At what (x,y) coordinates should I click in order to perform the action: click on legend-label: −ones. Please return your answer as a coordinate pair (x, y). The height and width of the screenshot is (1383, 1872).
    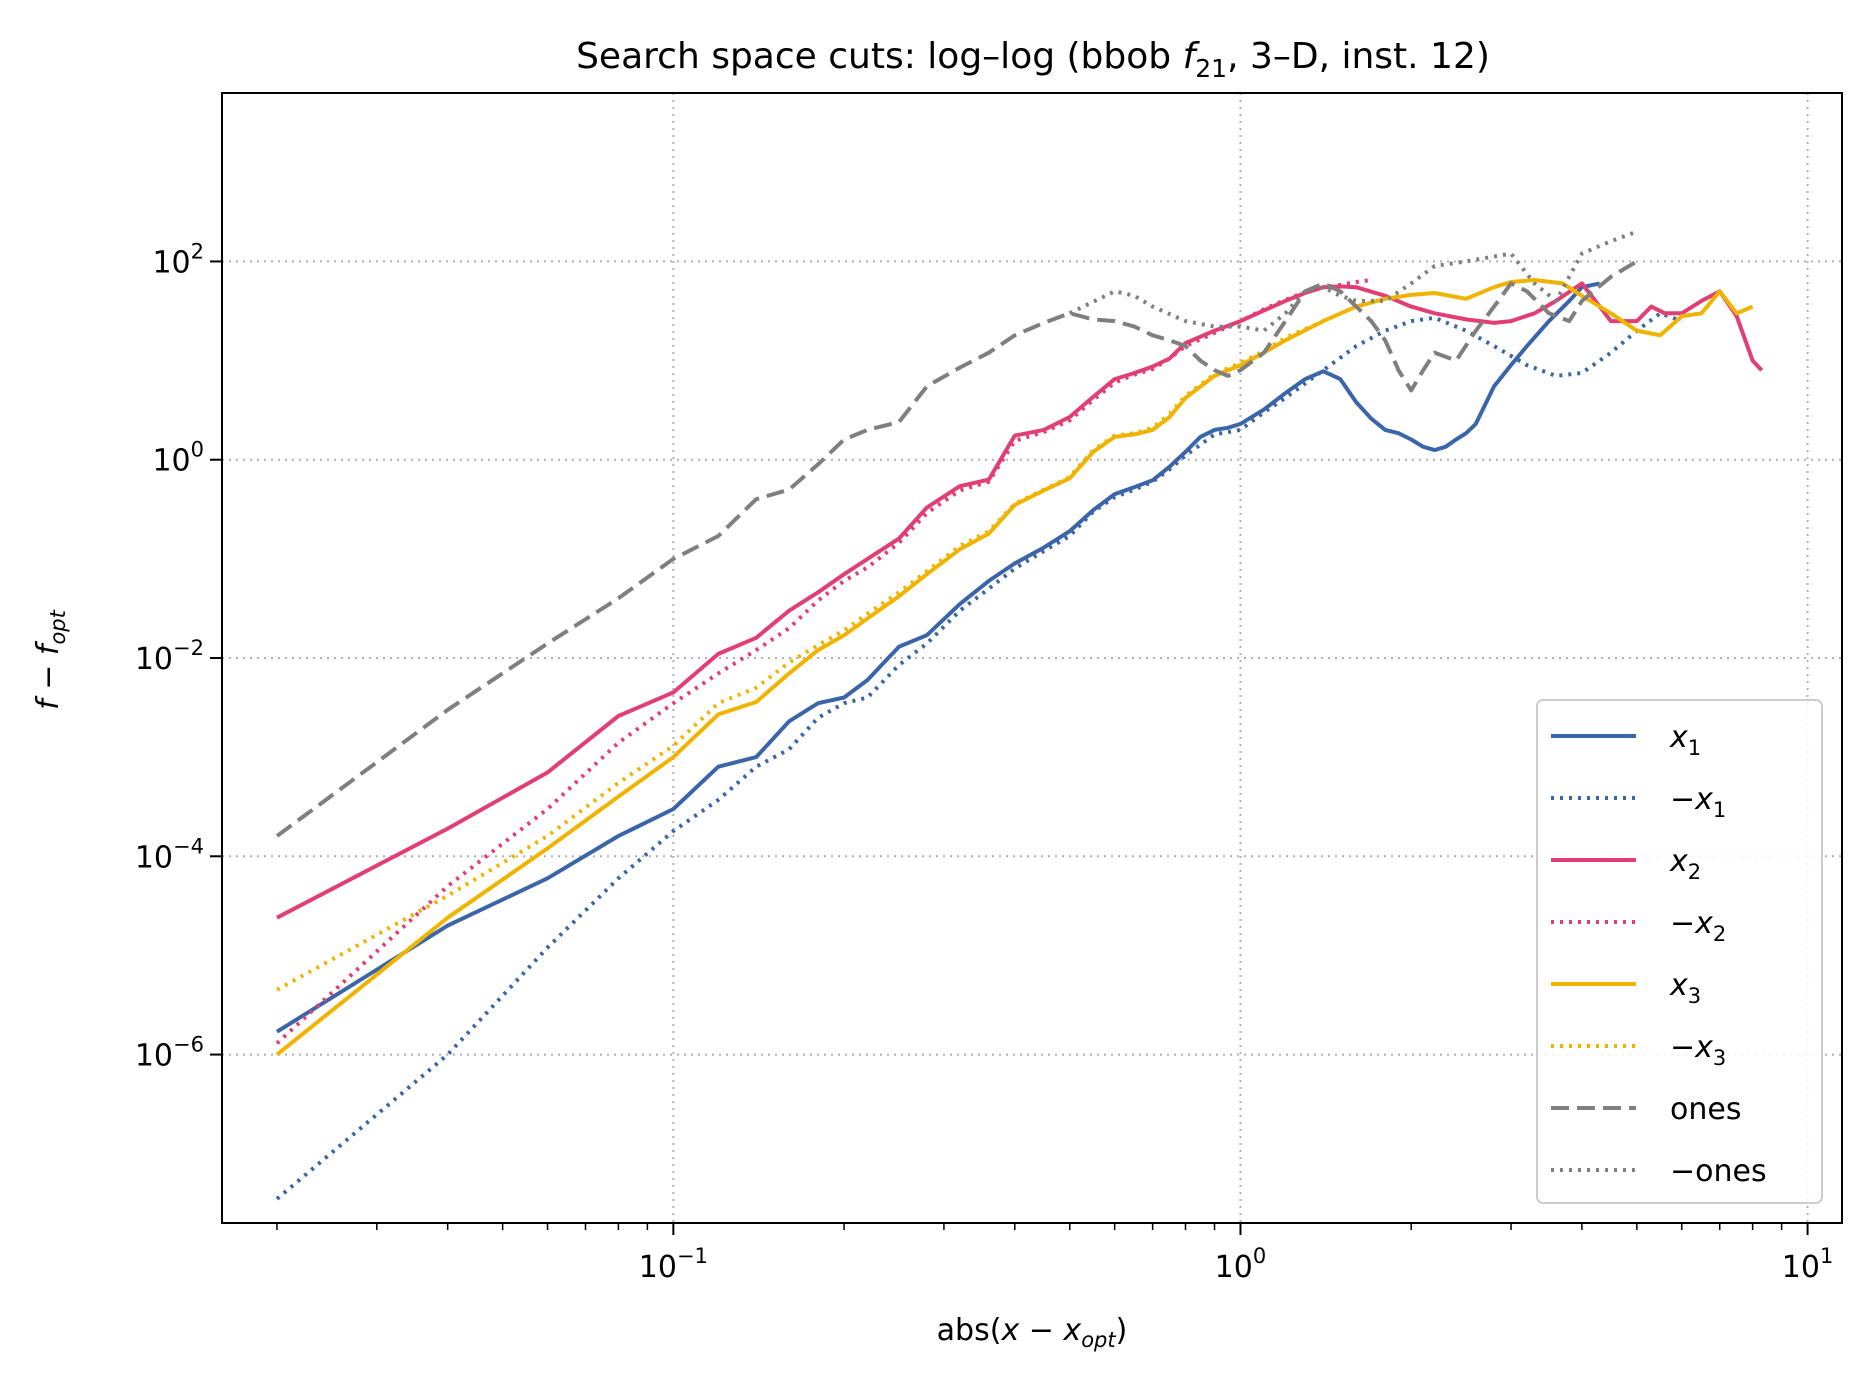
    Looking at the image, I should click on (1718, 1171).